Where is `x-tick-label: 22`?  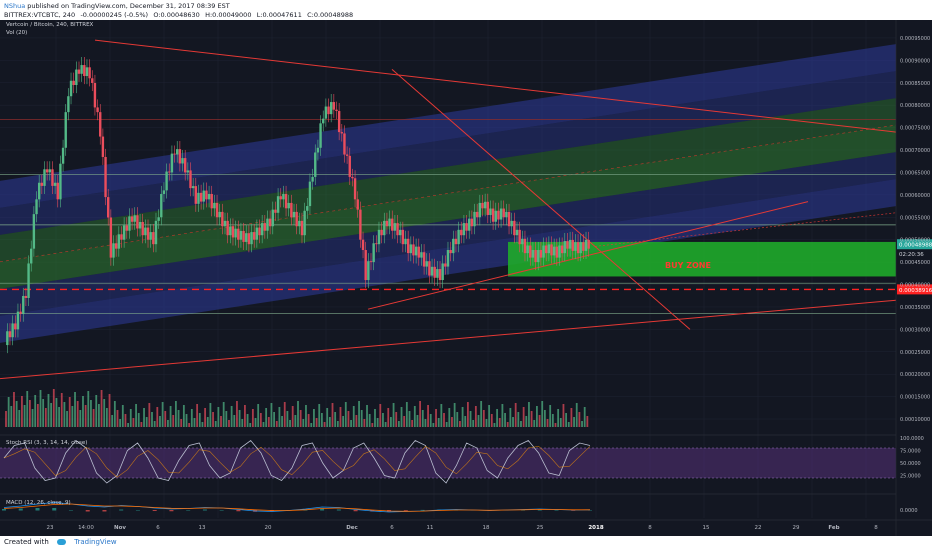 x-tick-label: 22 is located at coordinates (758, 528).